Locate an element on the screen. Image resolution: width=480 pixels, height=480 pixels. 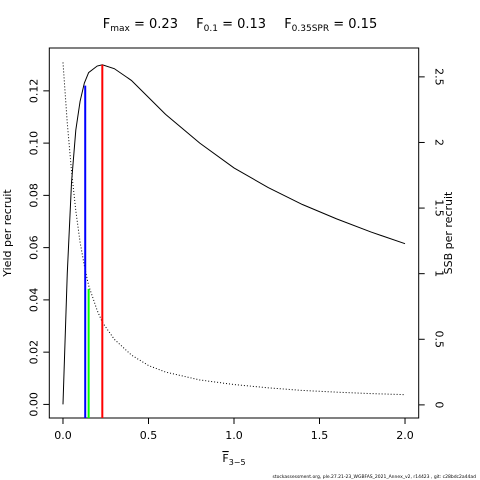
y-tick-label: 0.00 is located at coordinates (33, 404).